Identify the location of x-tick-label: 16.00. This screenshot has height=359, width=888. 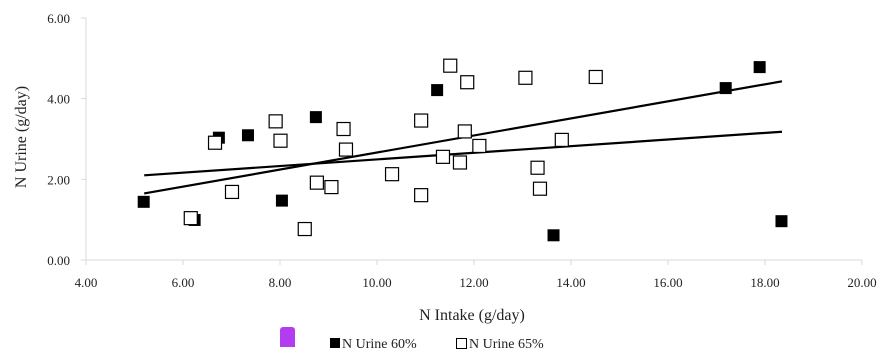
(667, 282).